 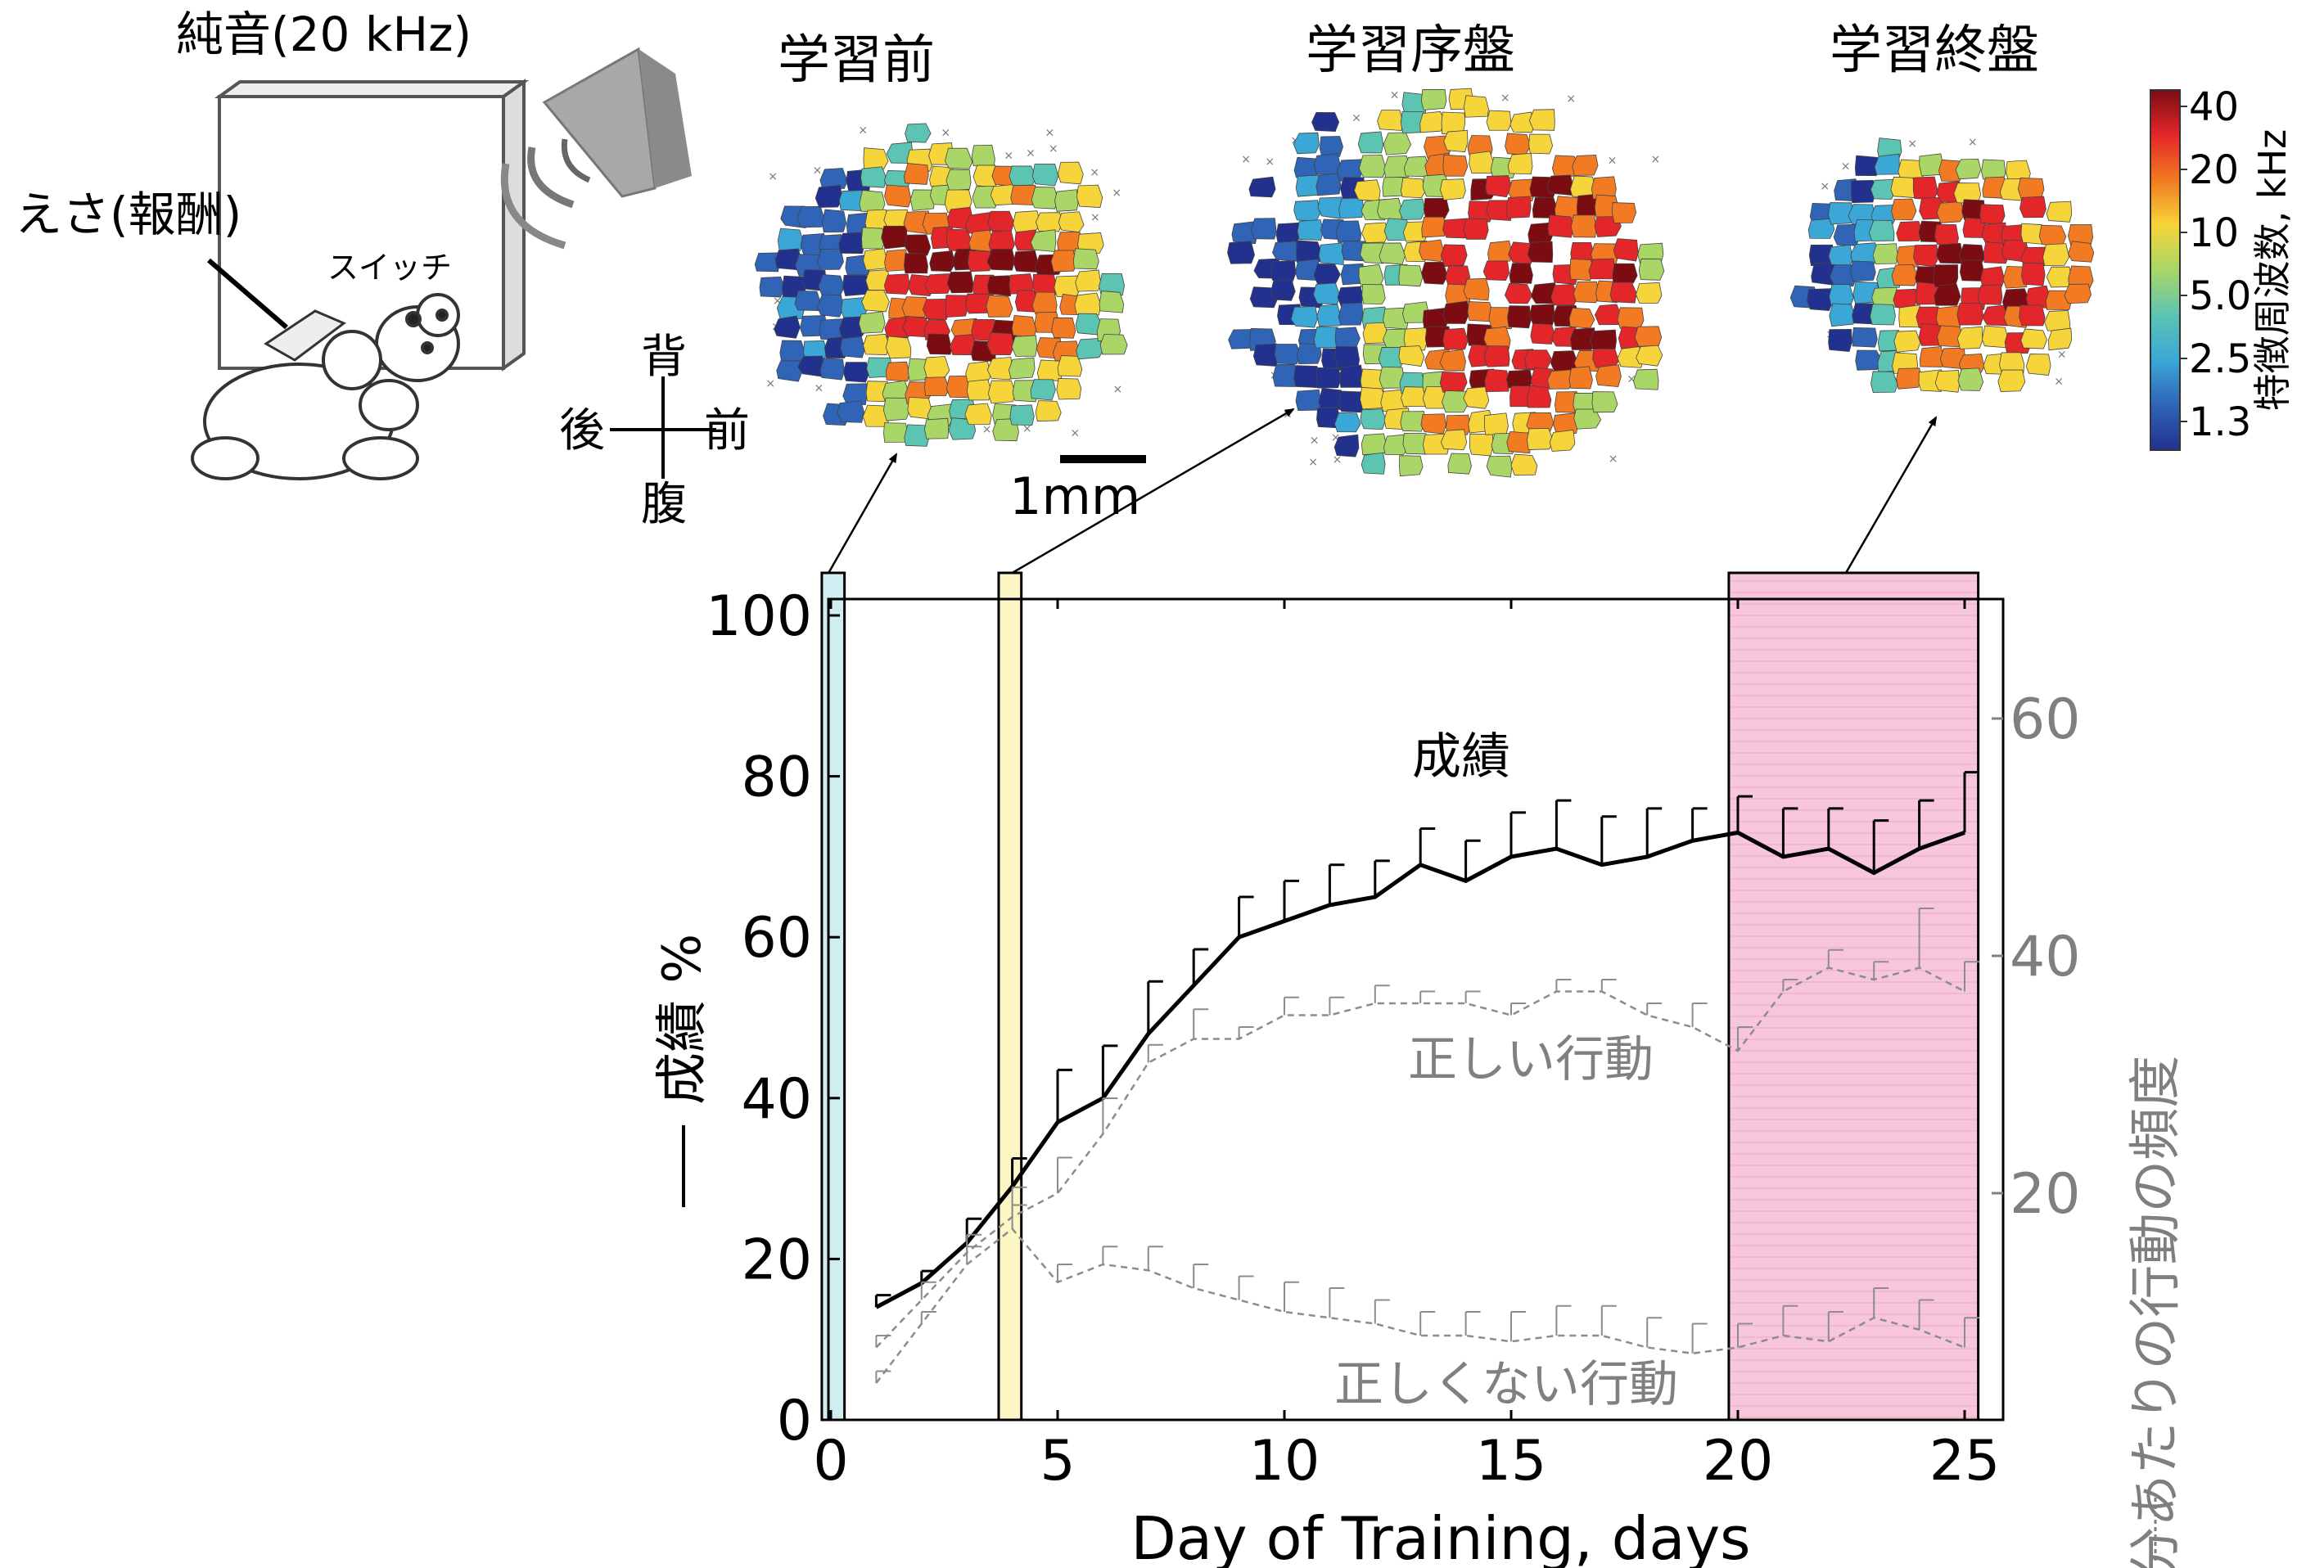 What do you see at coordinates (1965, 1461) in the screenshot?
I see `x-tick-label: 25` at bounding box center [1965, 1461].